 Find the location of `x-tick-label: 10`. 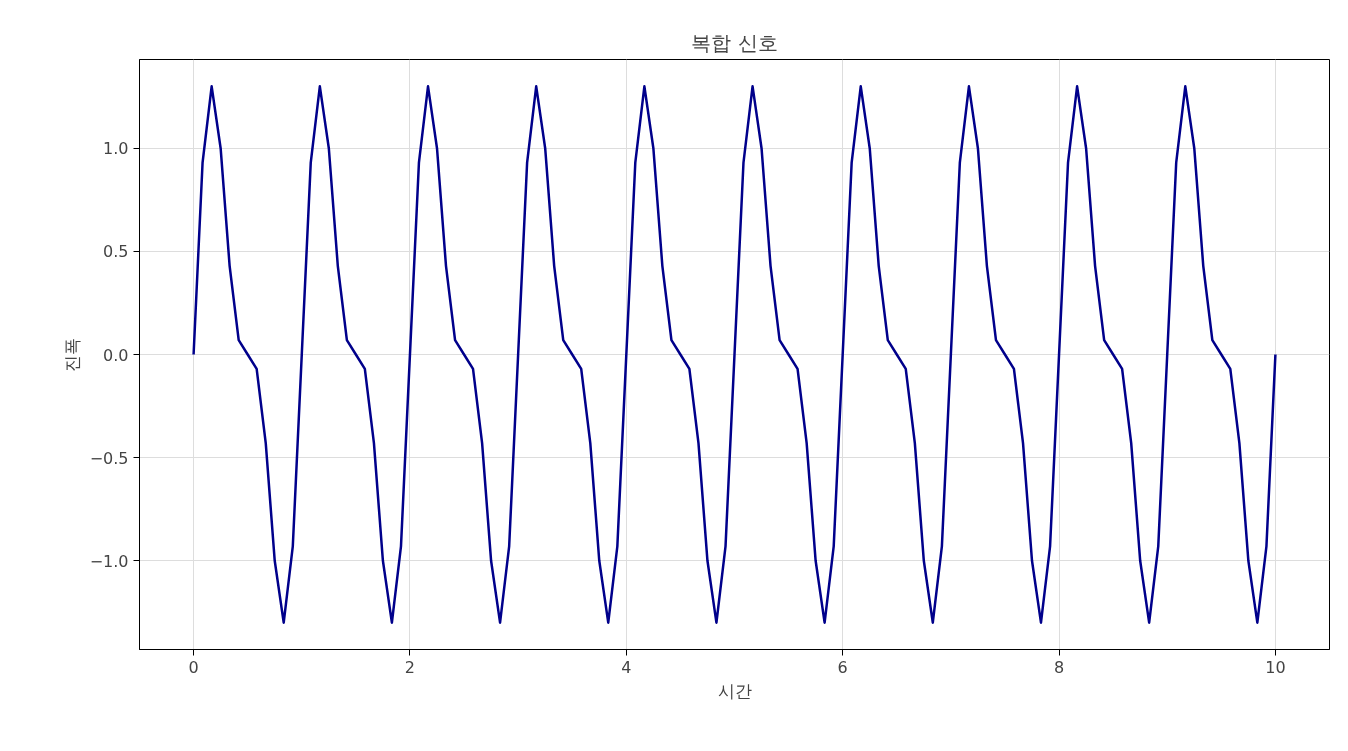

x-tick-label: 10 is located at coordinates (1275, 667).